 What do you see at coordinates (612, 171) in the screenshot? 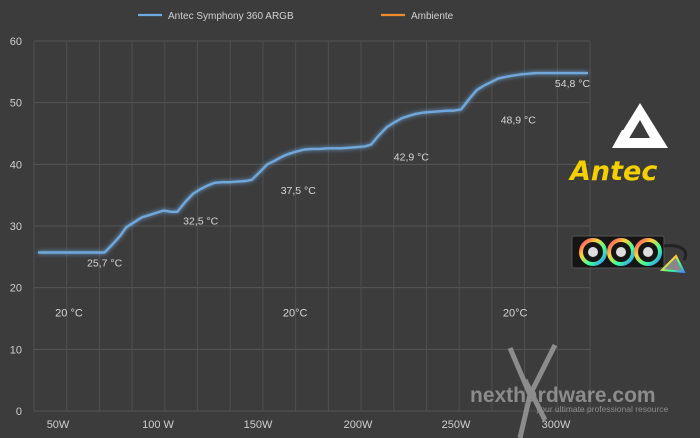
I see `antec-wordmark: Antec` at bounding box center [612, 171].